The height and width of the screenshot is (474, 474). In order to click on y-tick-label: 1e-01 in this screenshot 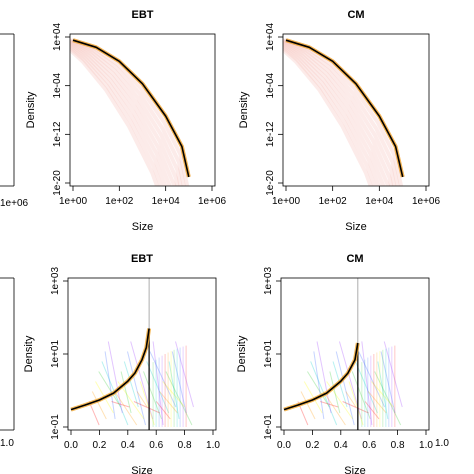, I will do `click(55, 427)`.